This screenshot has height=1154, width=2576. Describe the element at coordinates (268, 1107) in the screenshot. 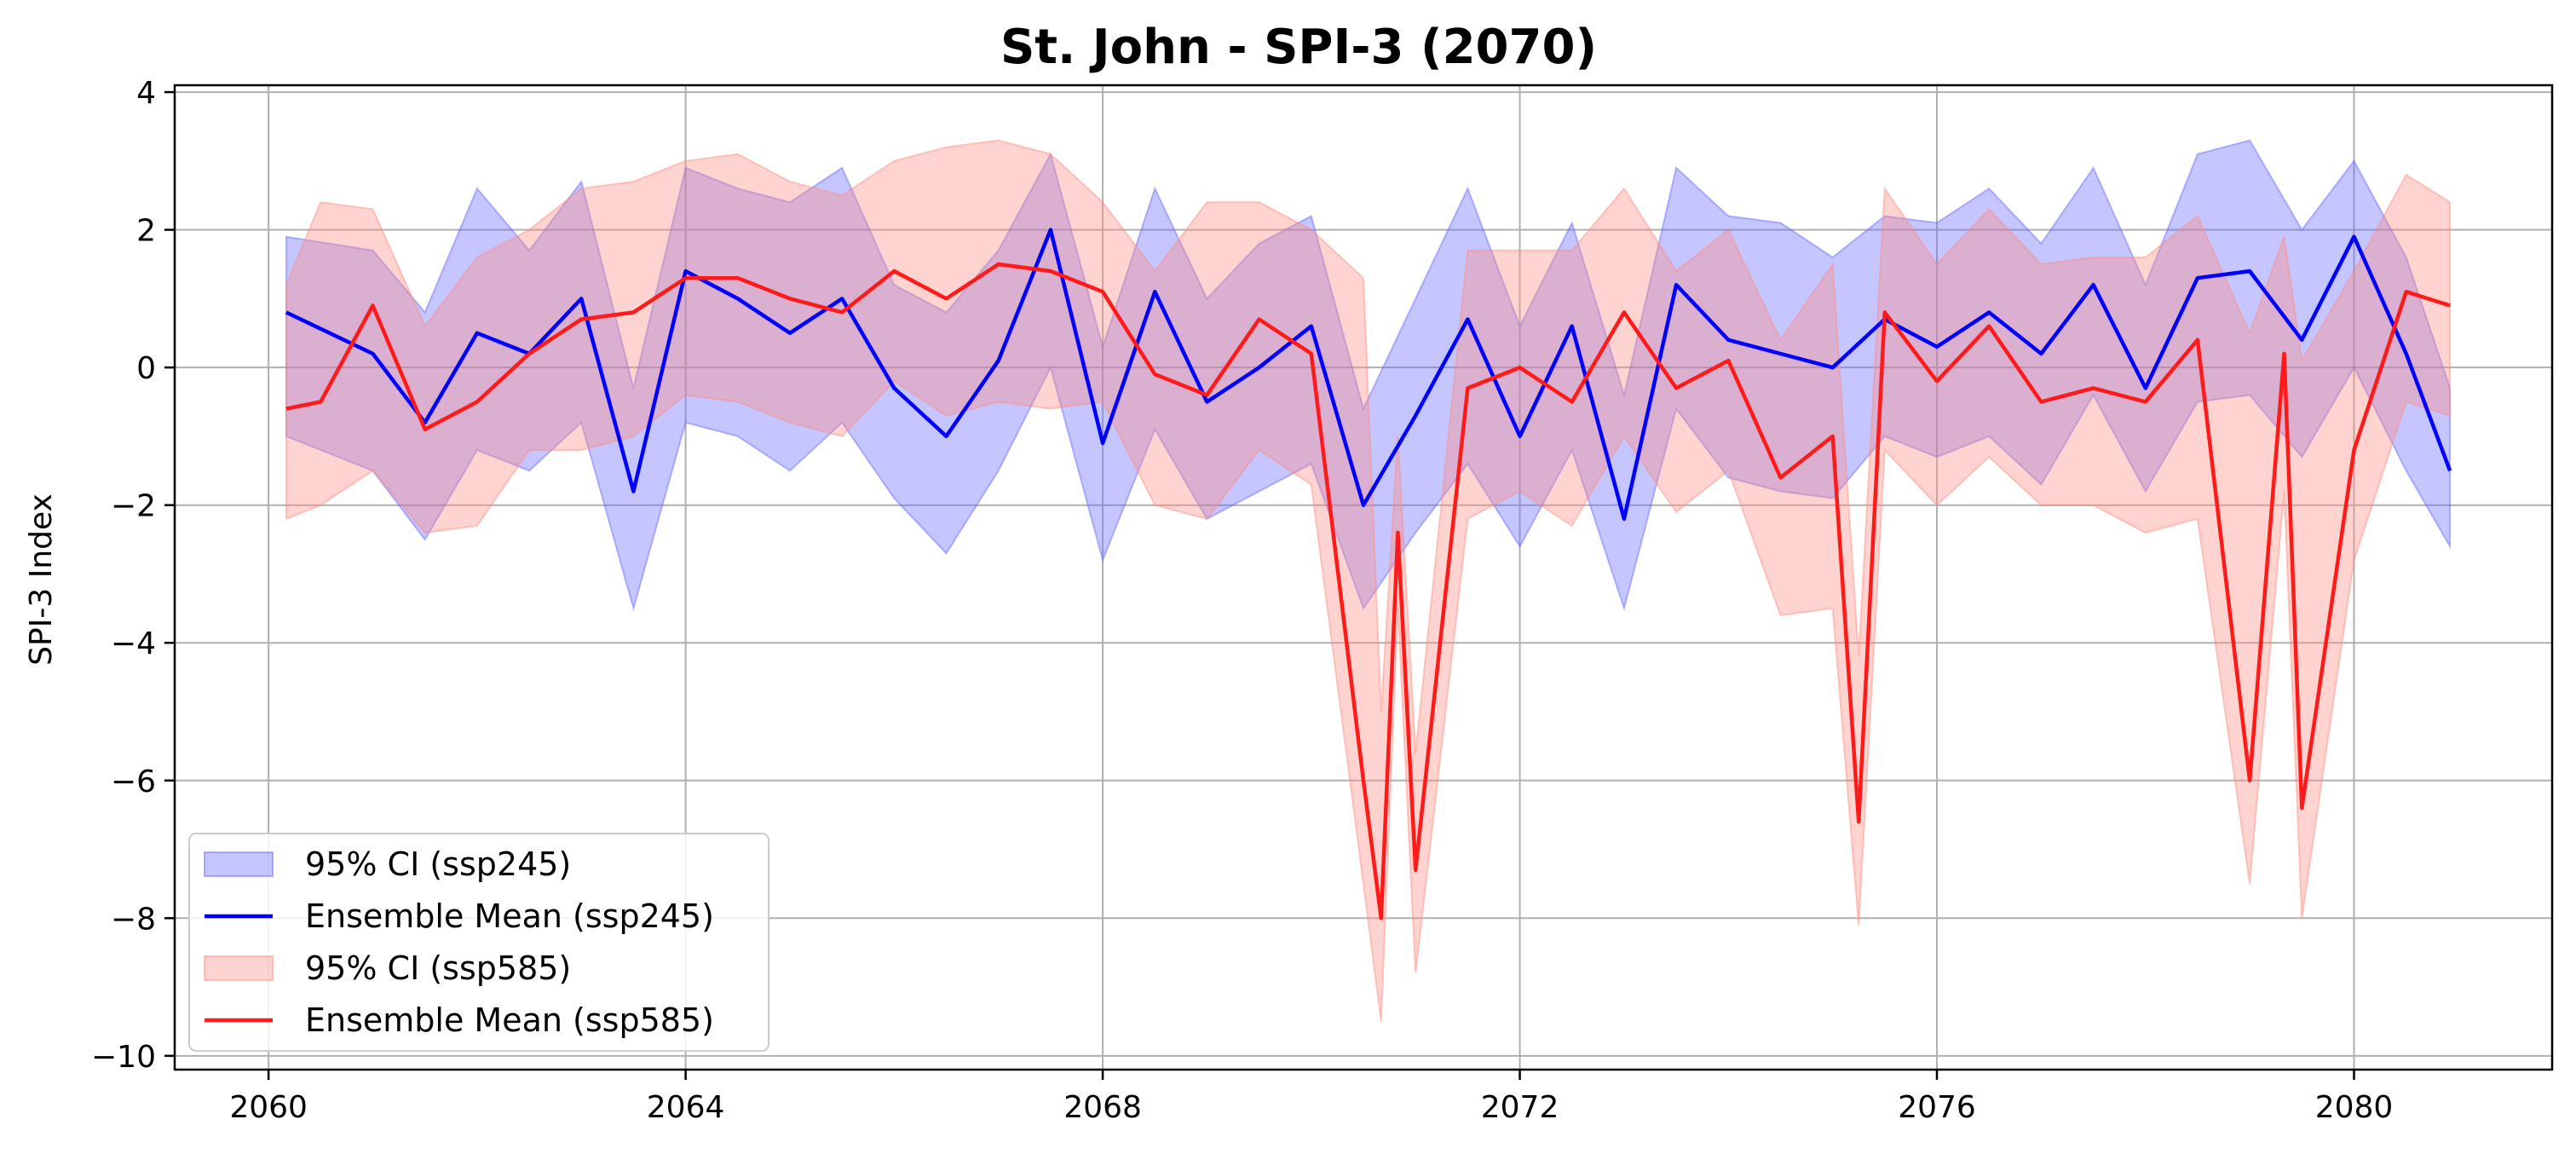

I see `x-tick-label: 2060` at that location.